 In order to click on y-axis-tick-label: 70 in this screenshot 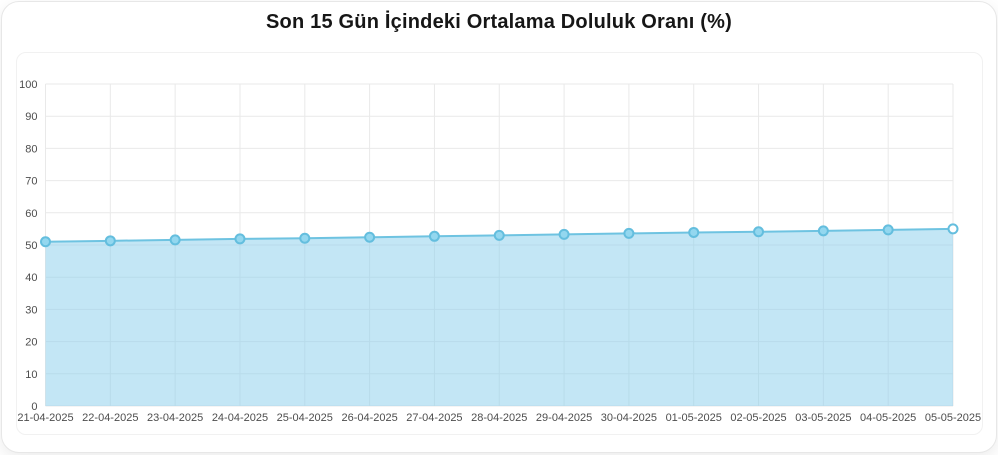, I will do `click(31, 182)`.